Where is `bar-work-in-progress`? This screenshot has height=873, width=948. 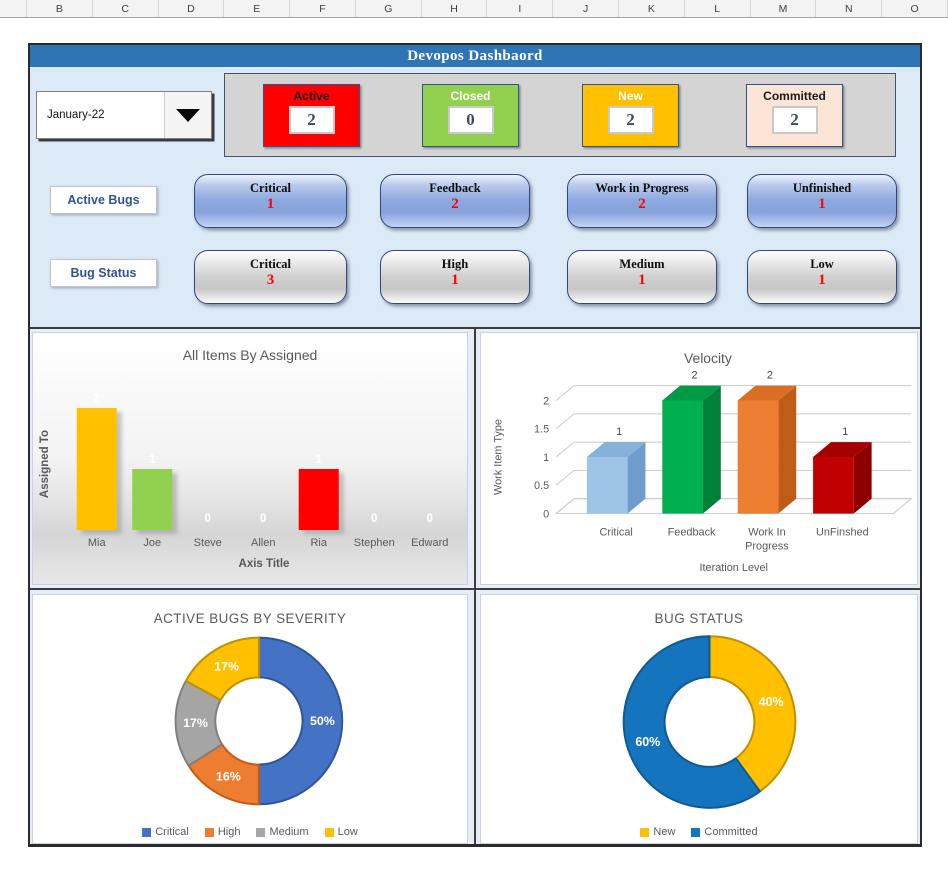 bar-work-in-progress is located at coordinates (758, 457).